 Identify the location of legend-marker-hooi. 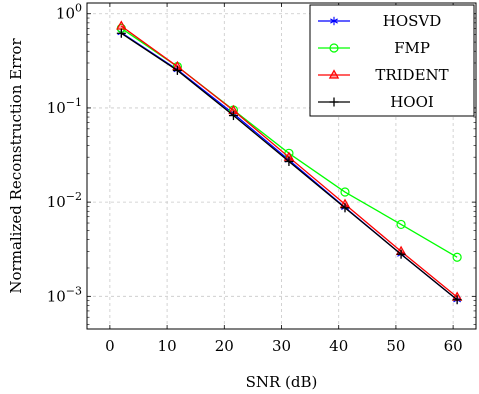
(334, 102).